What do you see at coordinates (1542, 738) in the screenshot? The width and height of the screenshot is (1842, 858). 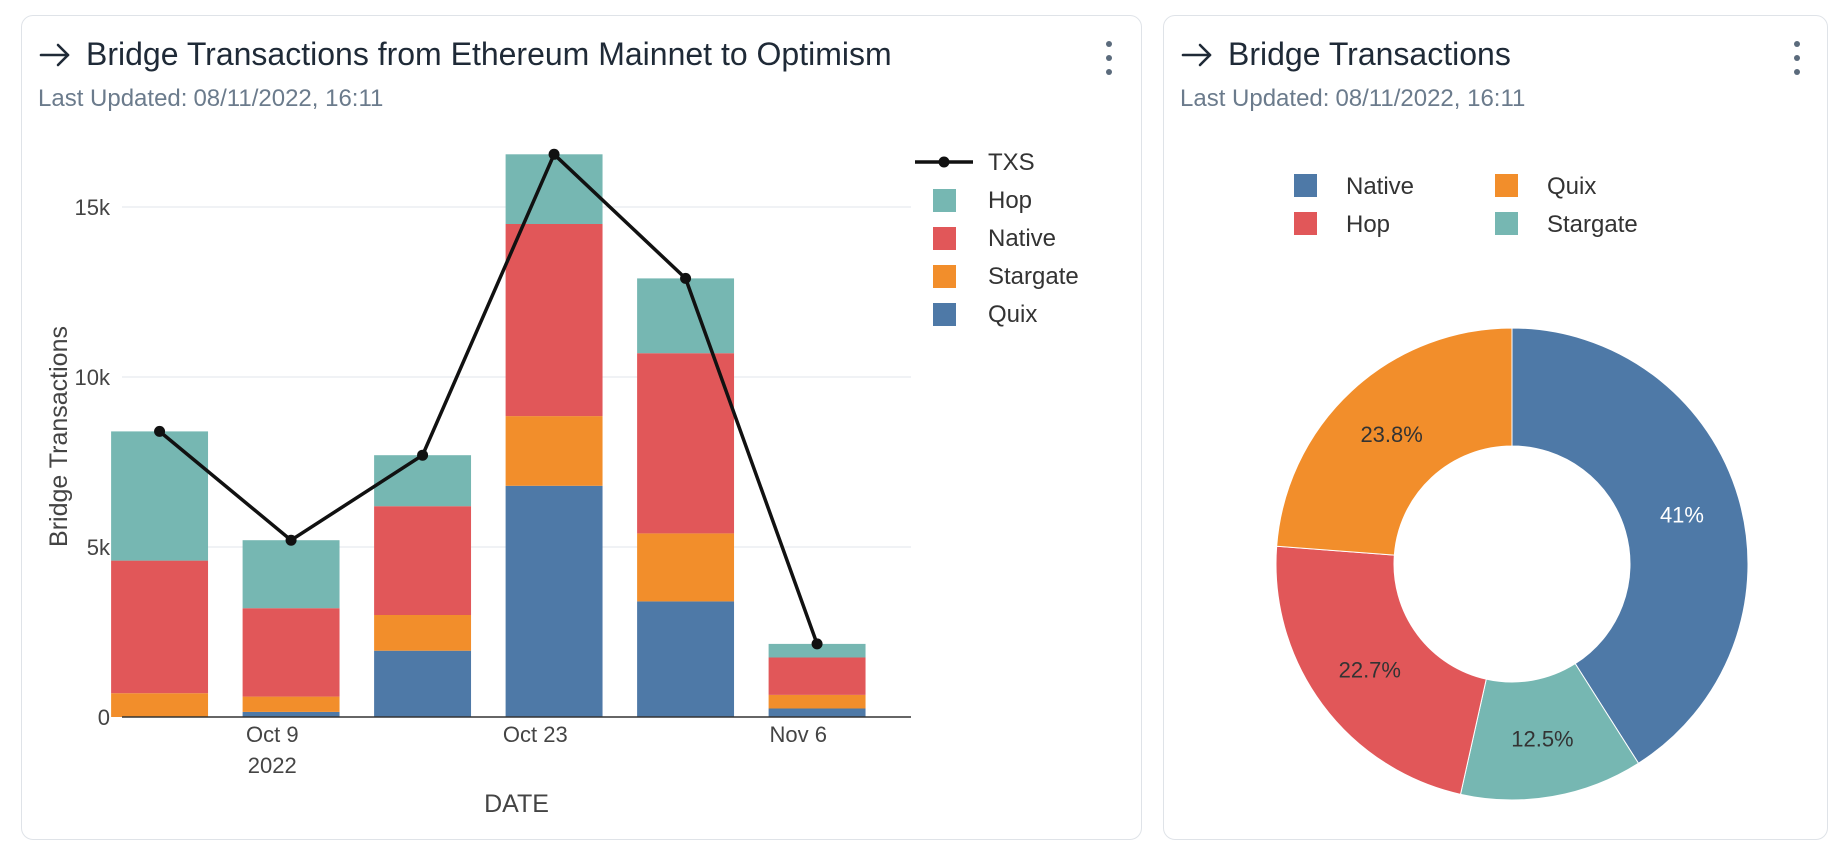 I see `slice-label-stargate: 12.5%` at bounding box center [1542, 738].